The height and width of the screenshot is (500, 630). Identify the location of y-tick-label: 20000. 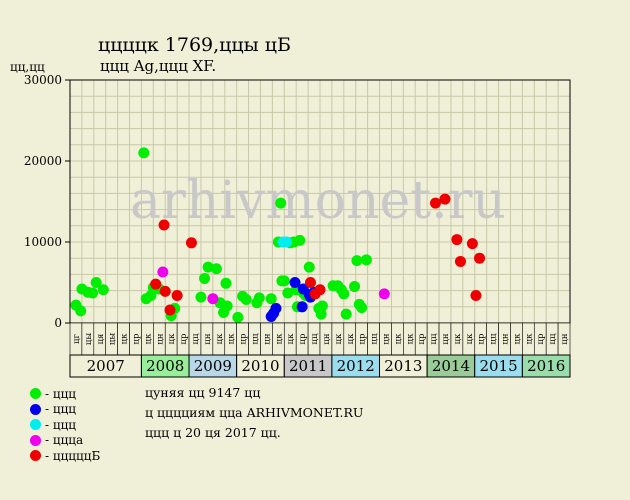
(43, 161).